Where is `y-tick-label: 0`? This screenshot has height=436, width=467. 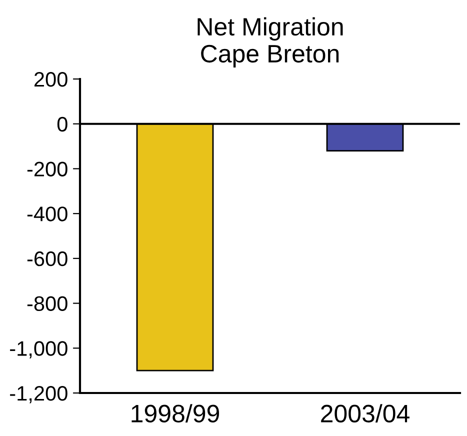 y-tick-label: 0 is located at coordinates (62, 124).